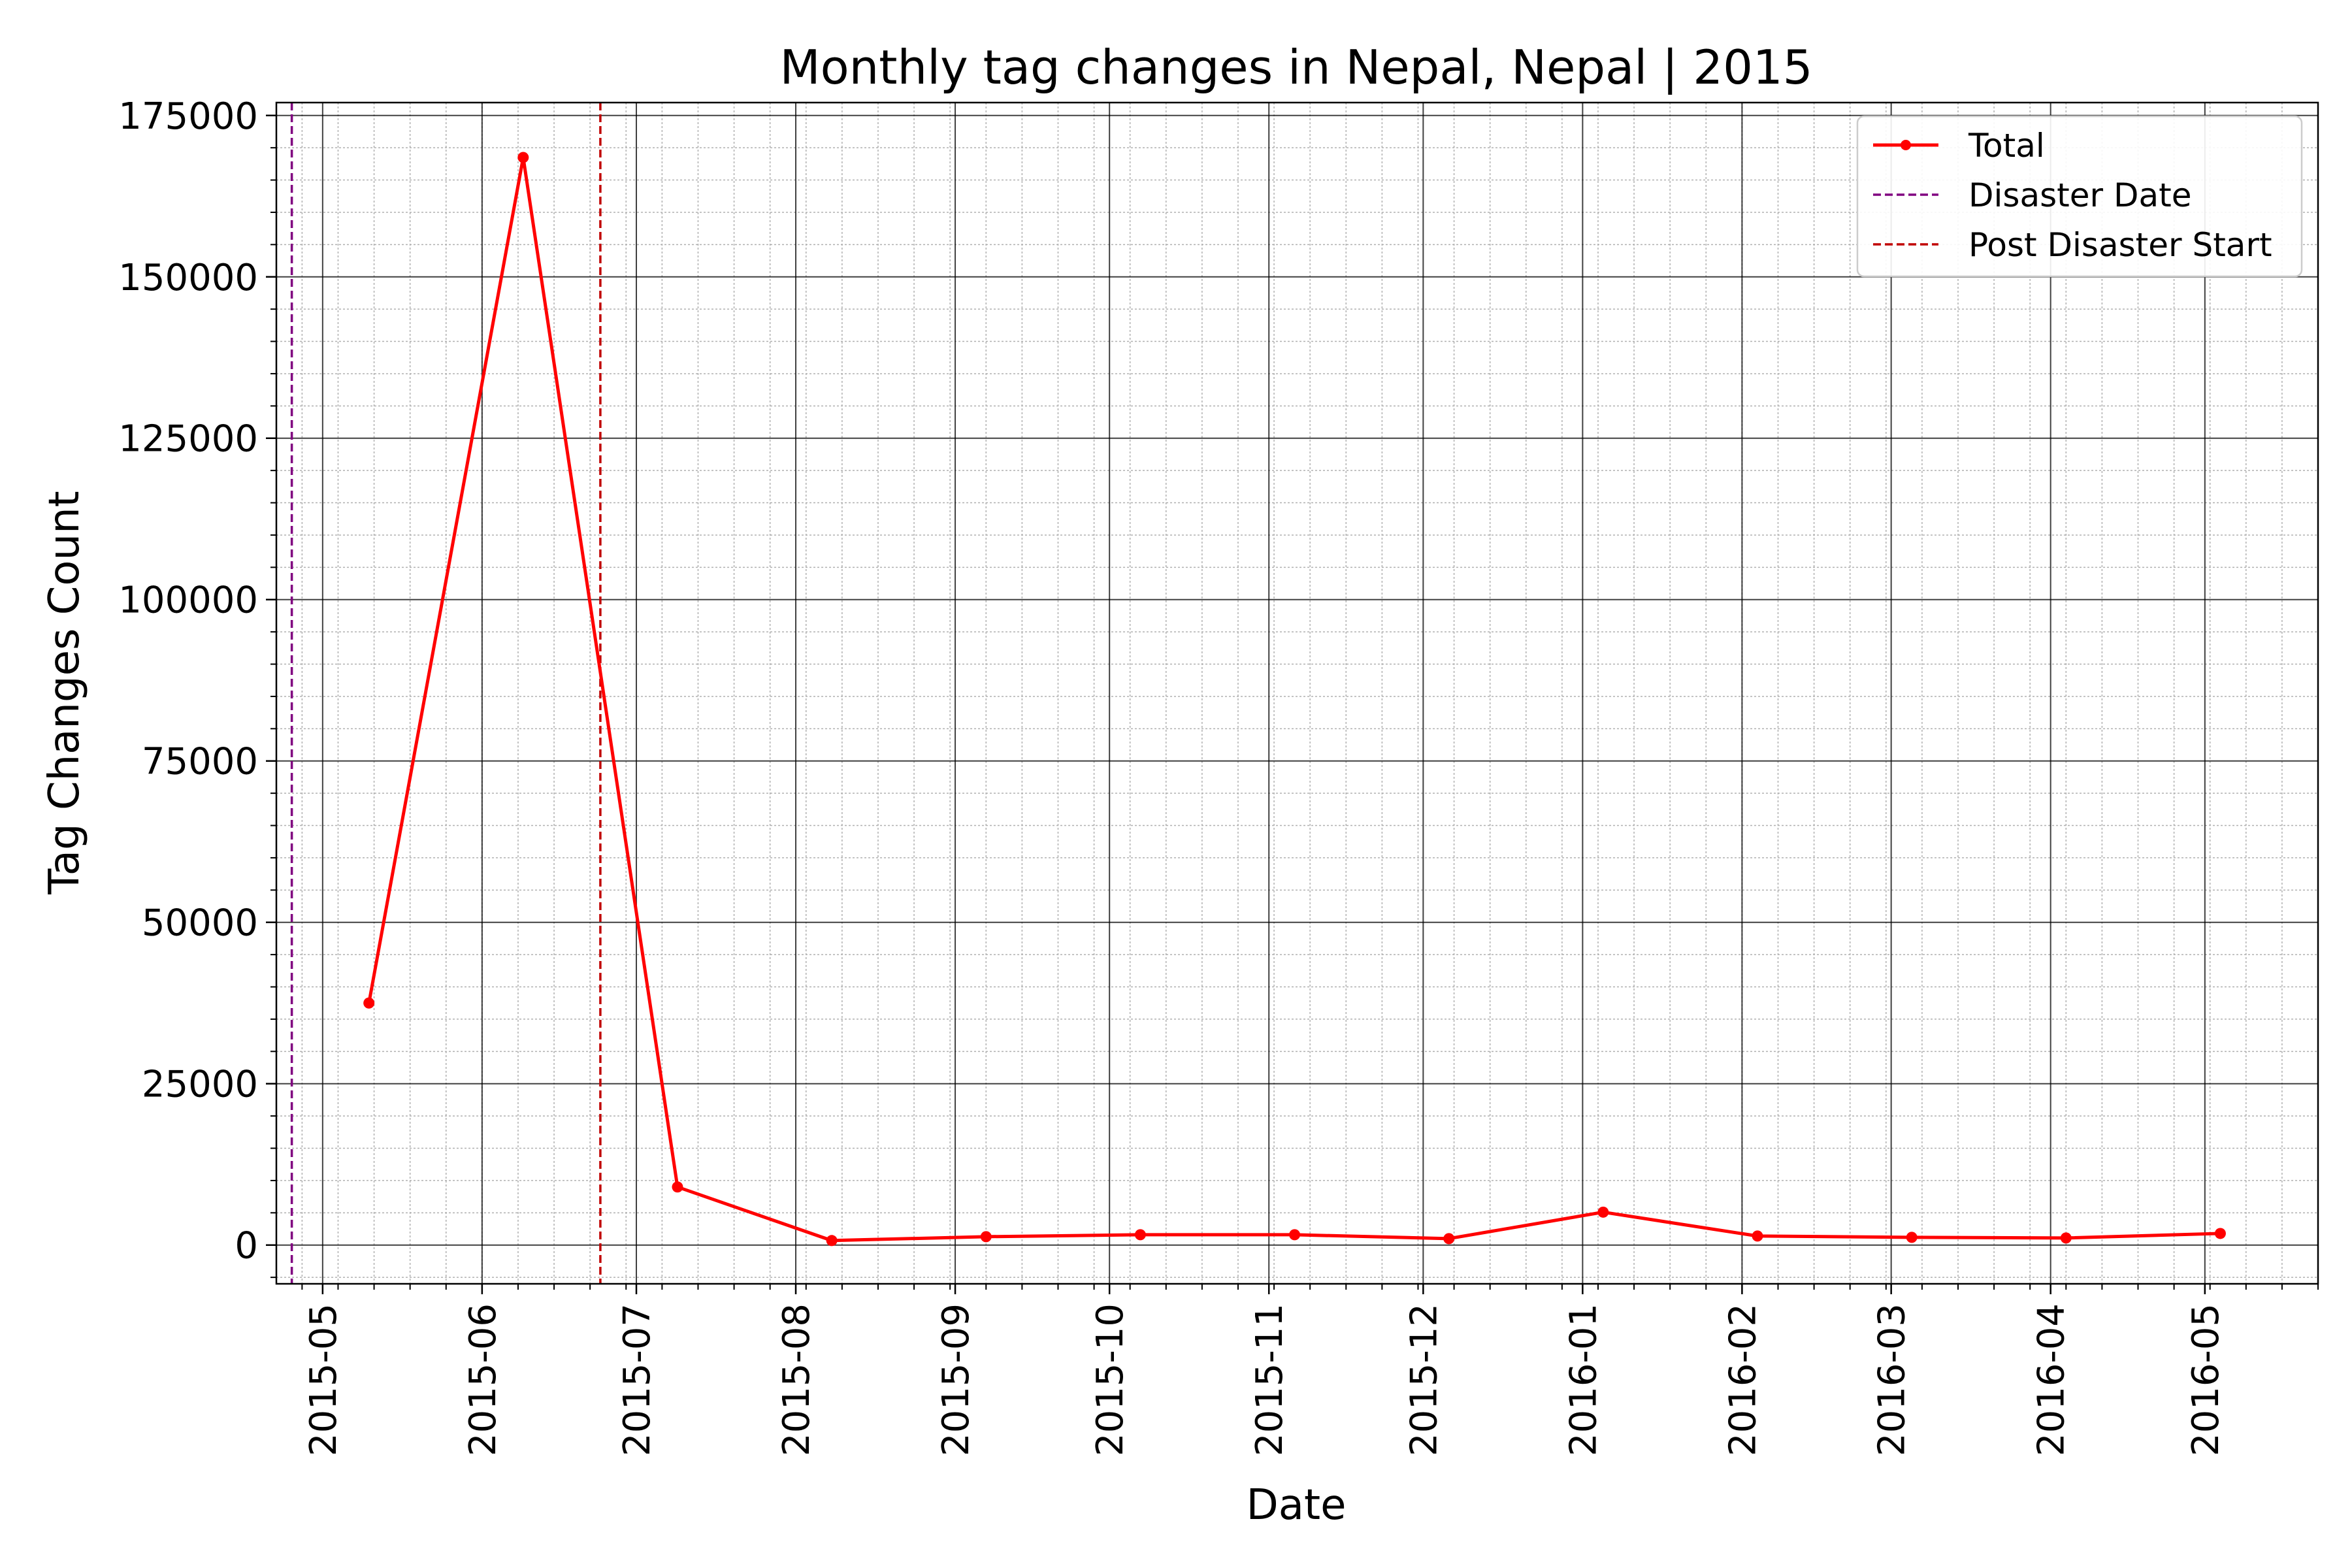  Describe the element at coordinates (956, 1379) in the screenshot. I see `x-tick-label: 2015-09` at that location.